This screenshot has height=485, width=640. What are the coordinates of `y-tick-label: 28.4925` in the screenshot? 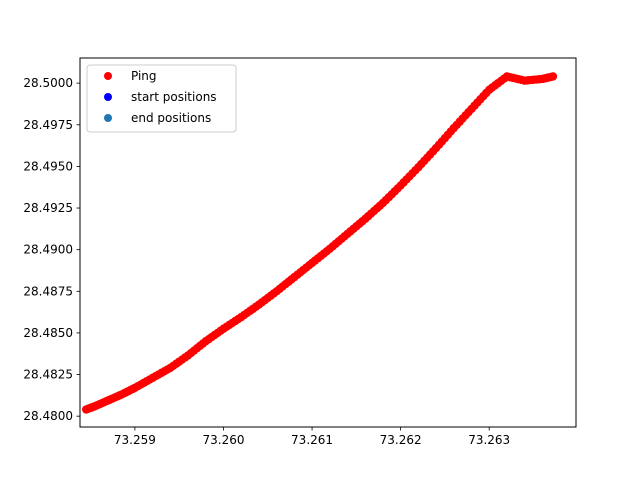 It's located at (48, 208).